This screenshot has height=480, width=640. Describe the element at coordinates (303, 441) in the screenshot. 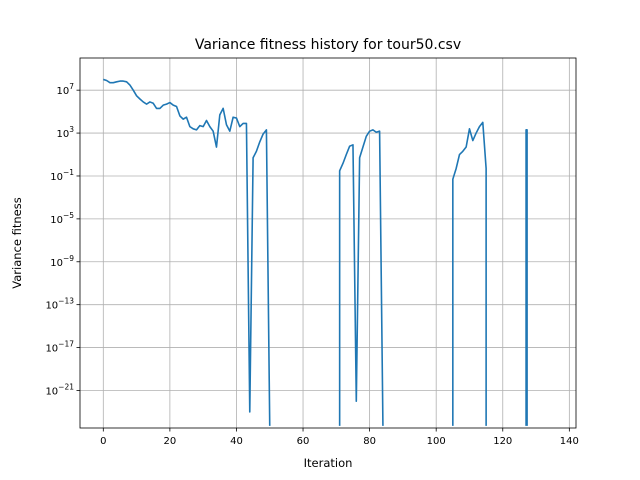

I see `x-tick-label: 60` at that location.